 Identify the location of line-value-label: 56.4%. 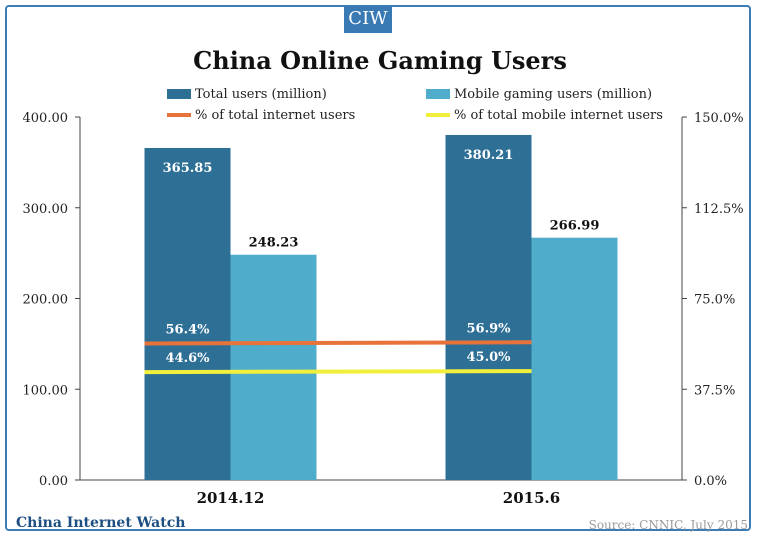
(187, 330).